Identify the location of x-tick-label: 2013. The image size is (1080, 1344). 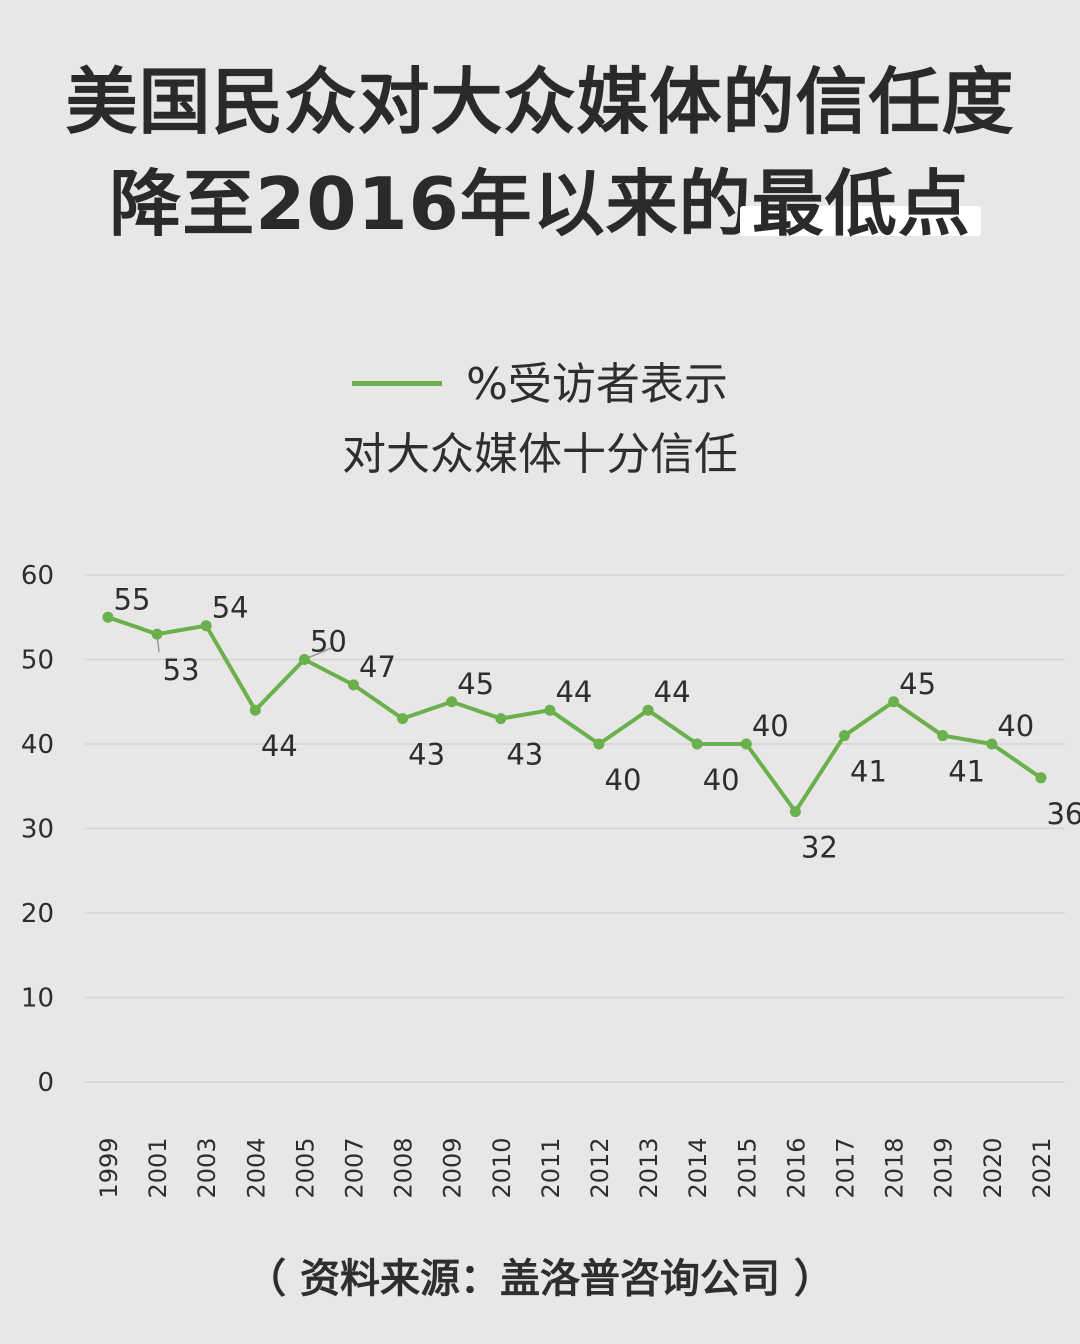
(649, 1167).